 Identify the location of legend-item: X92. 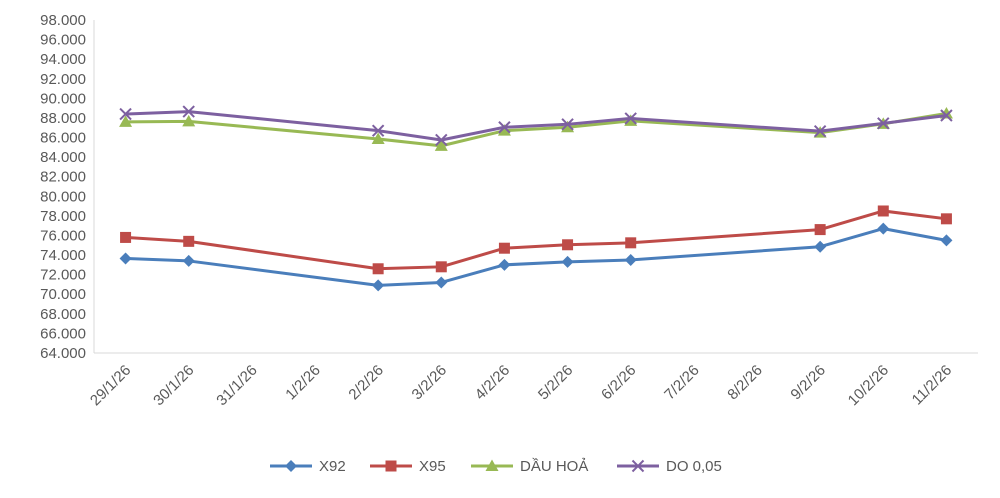
(308, 466).